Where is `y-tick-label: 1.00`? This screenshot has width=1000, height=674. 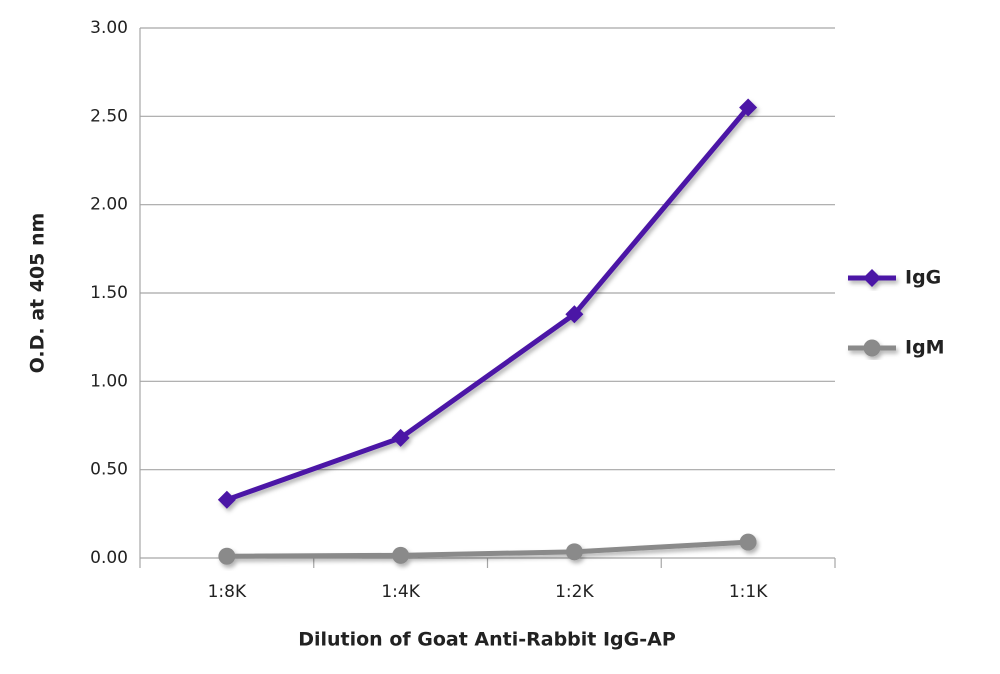
y-tick-label: 1.00 is located at coordinates (109, 381).